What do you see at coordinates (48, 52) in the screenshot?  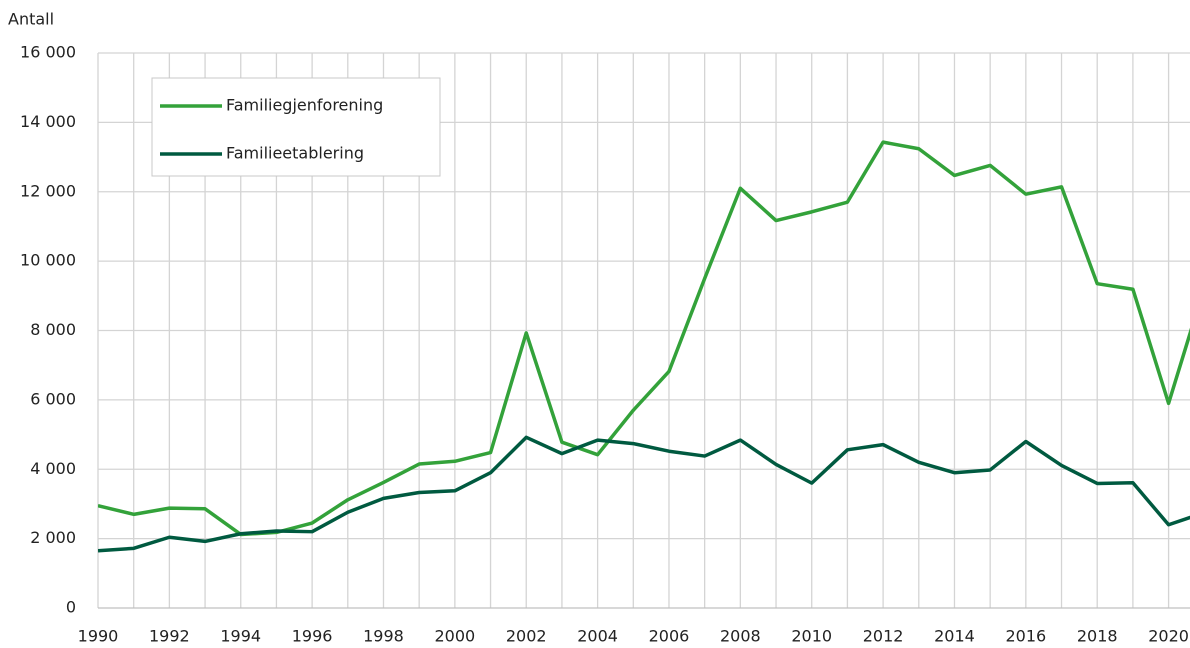 I see `y-tick-label: 16 000` at bounding box center [48, 52].